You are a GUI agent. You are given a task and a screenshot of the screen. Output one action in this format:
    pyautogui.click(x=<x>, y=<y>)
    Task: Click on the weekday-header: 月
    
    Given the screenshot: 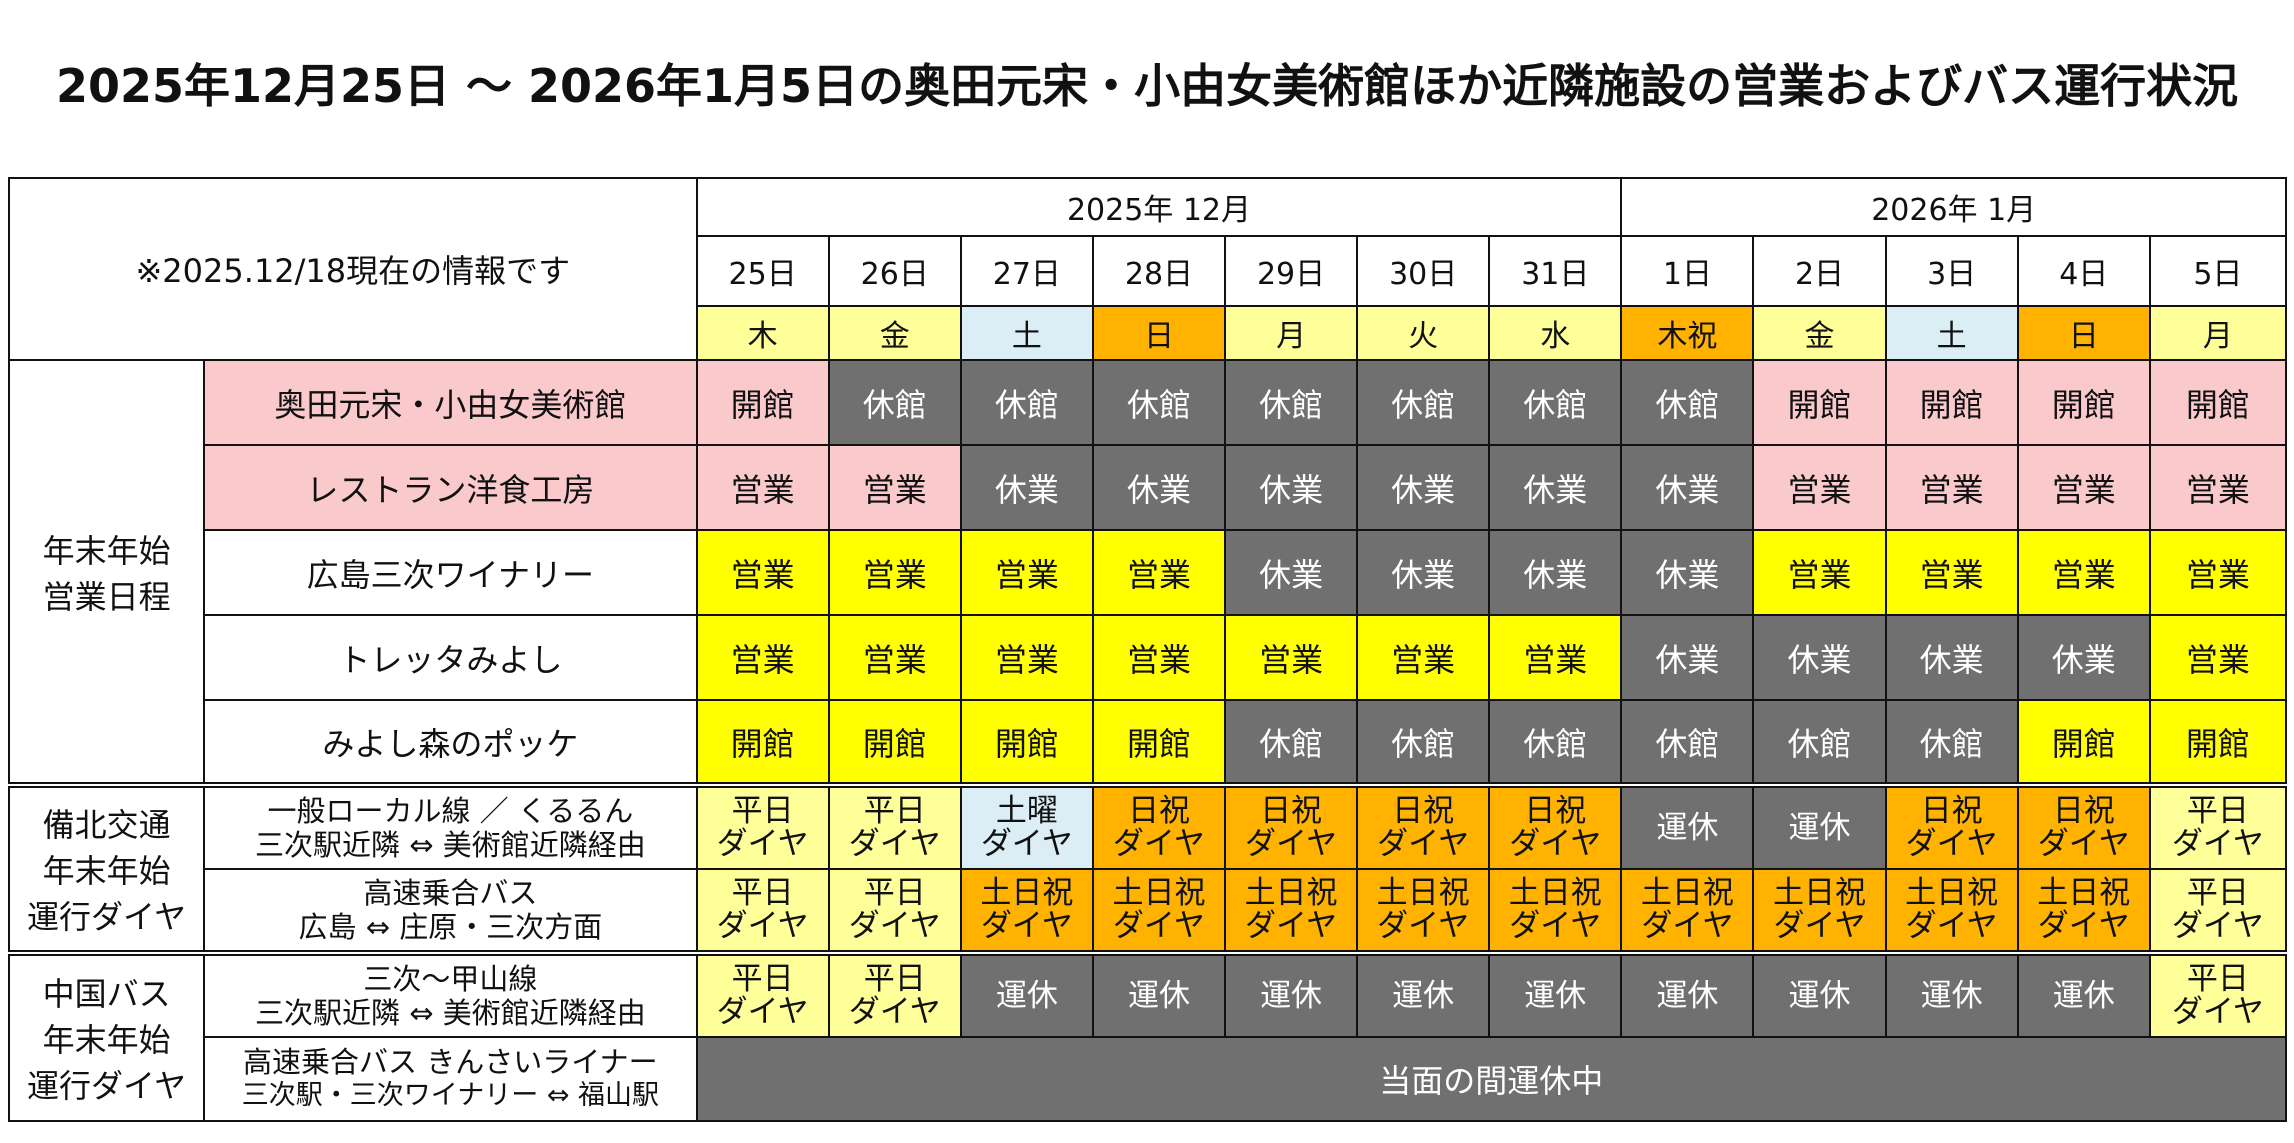 What is the action you would take?
    pyautogui.click(x=2218, y=333)
    